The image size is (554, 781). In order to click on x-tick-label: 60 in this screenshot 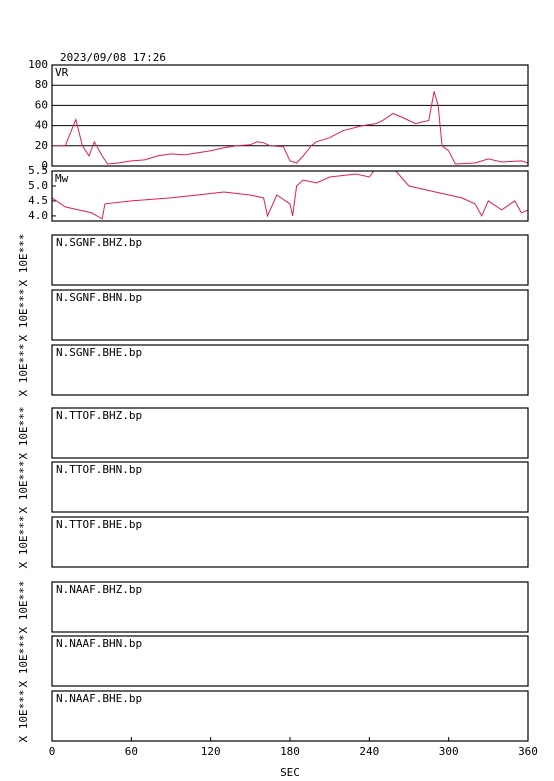, I will do `click(131, 751)`.